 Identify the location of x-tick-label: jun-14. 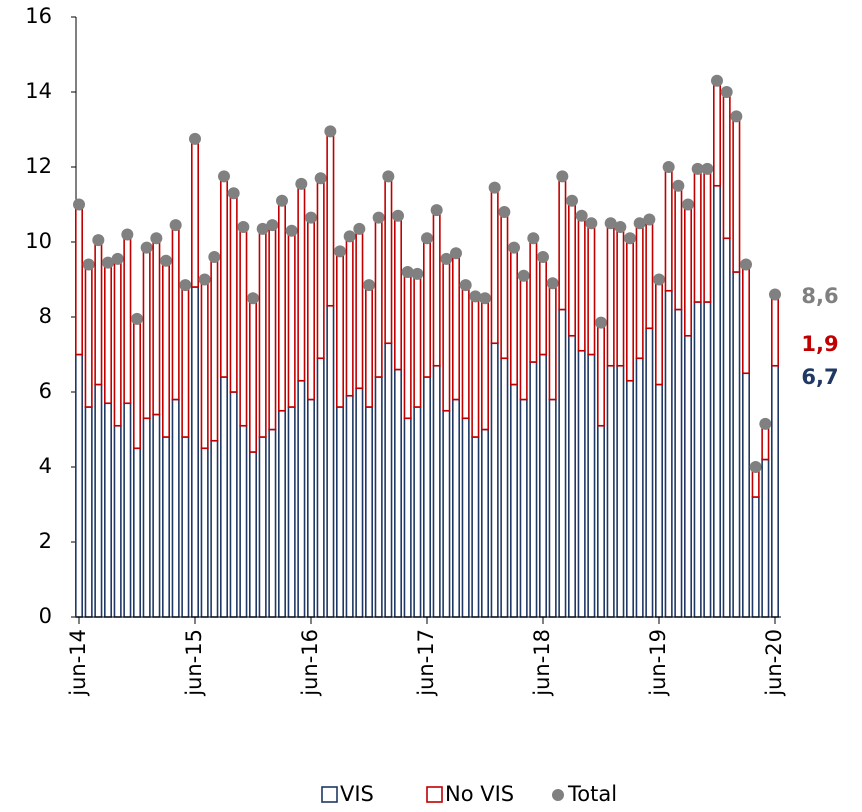
(78, 663).